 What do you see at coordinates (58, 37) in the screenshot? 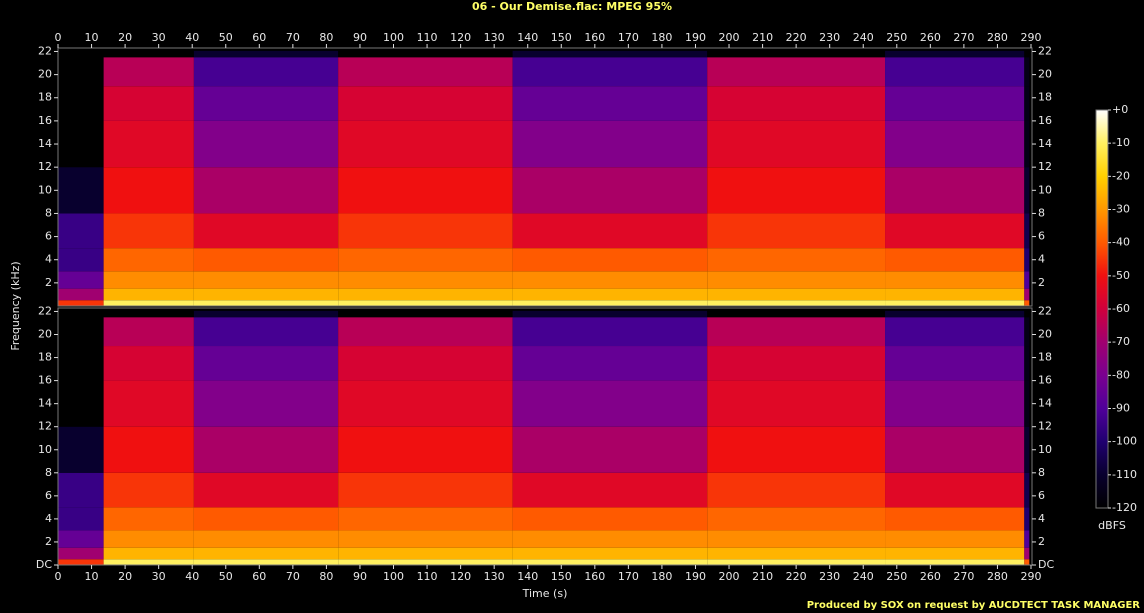
I see `x-tick-label: 0` at bounding box center [58, 37].